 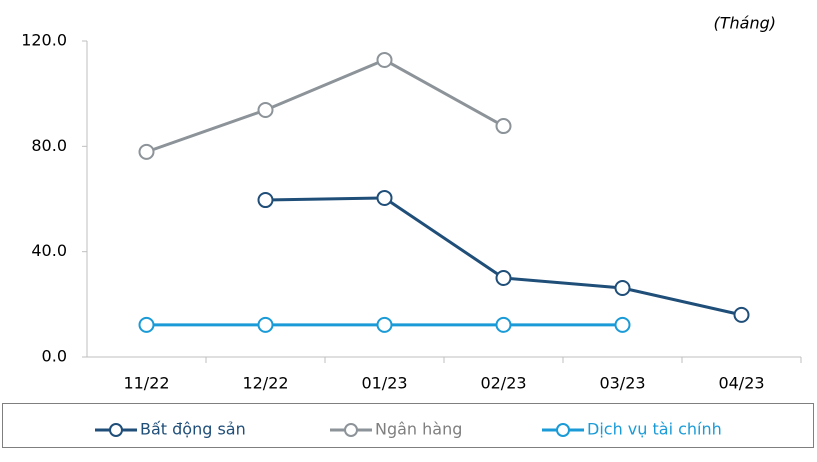 What do you see at coordinates (265, 383) in the screenshot?
I see `x-tick-label: 12/22` at bounding box center [265, 383].